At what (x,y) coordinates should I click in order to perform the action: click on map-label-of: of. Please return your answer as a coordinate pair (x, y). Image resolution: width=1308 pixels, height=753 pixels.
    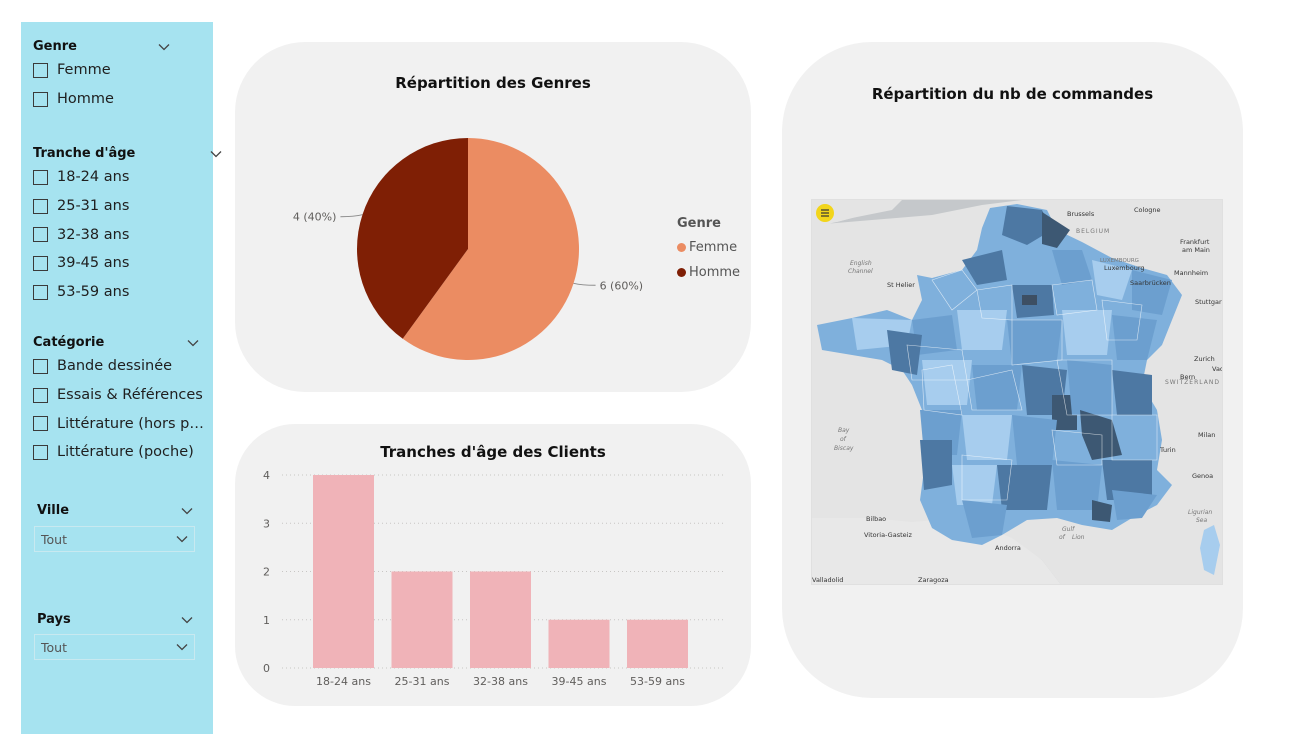
    Looking at the image, I should click on (843, 439).